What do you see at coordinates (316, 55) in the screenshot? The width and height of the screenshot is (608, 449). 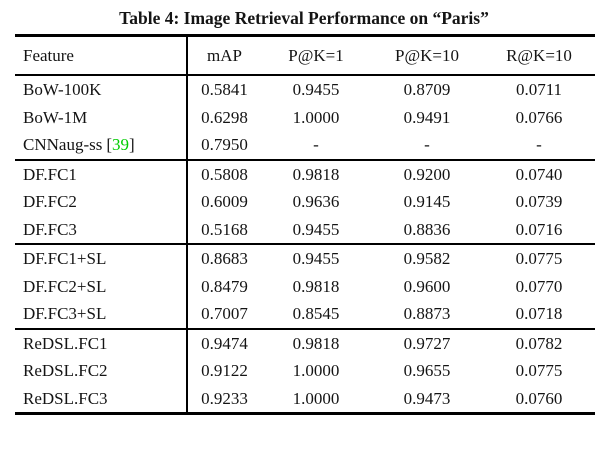 I see `col-header-p-at-k1: P@K=1` at bounding box center [316, 55].